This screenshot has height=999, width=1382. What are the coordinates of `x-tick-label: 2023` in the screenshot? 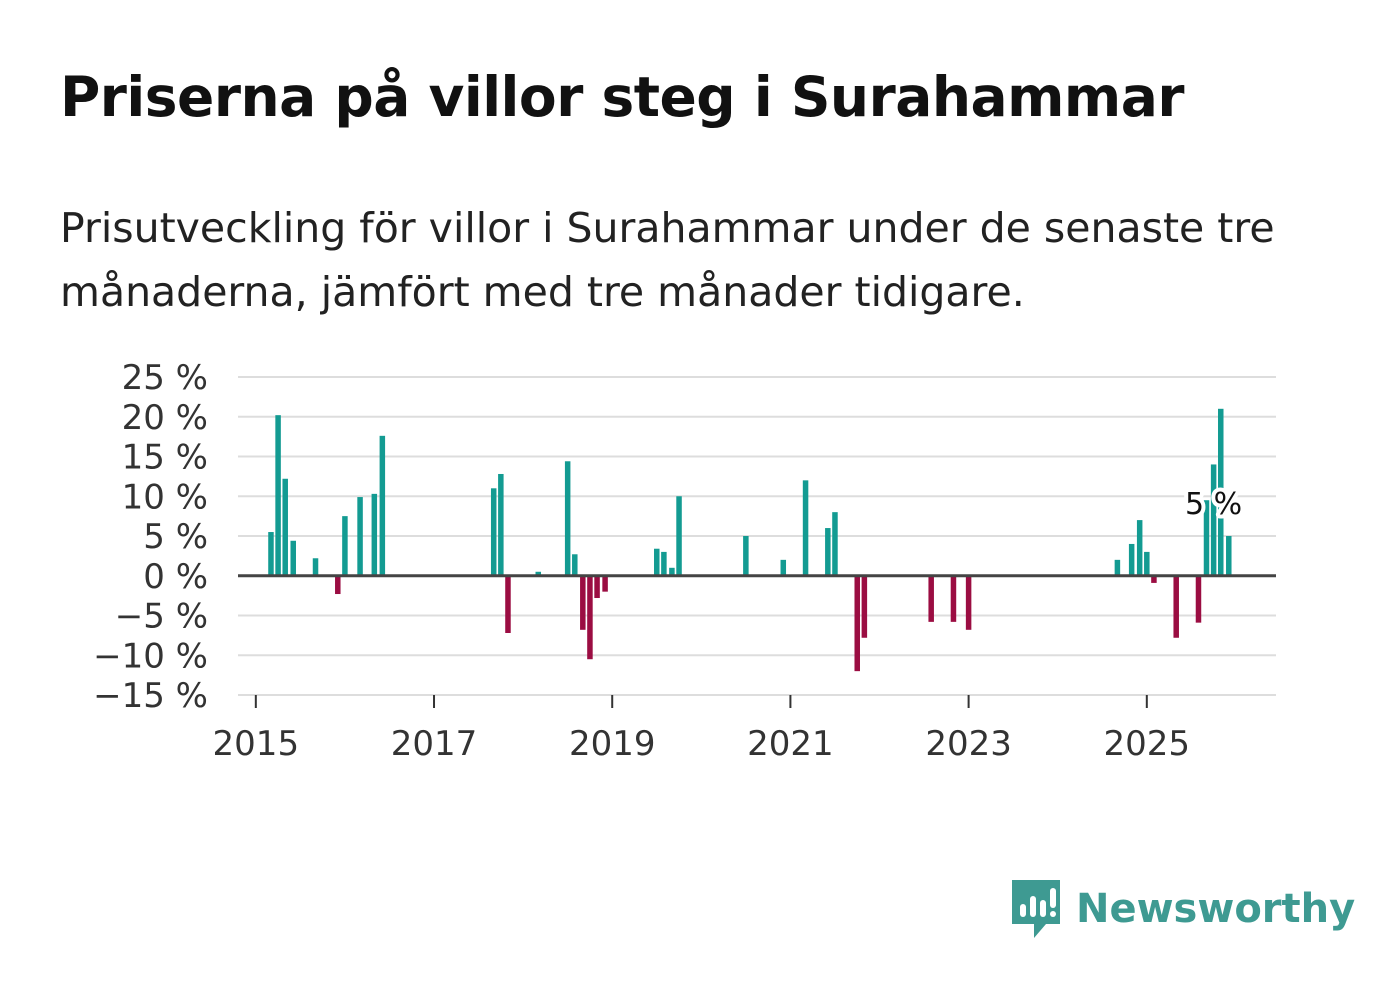 It's located at (968, 744).